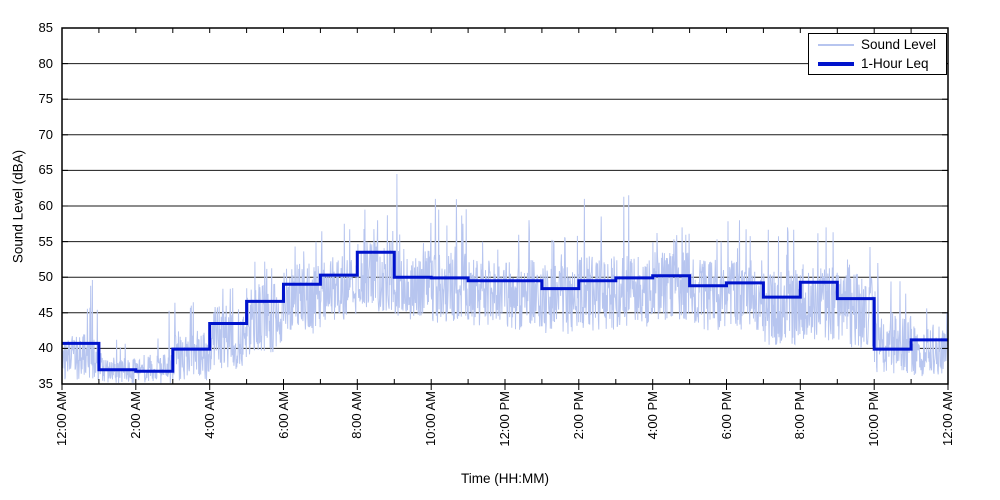  I want to click on legend-item-sound-level: Sound Level, so click(877, 44).